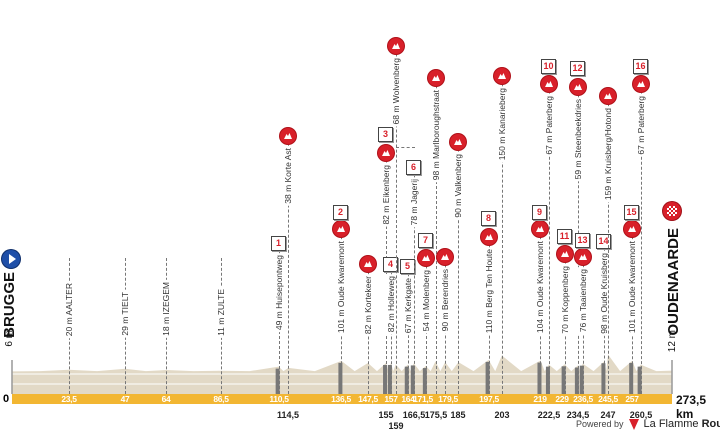  I want to click on climb-label: 90 m Valkenberg, so click(458, 186).